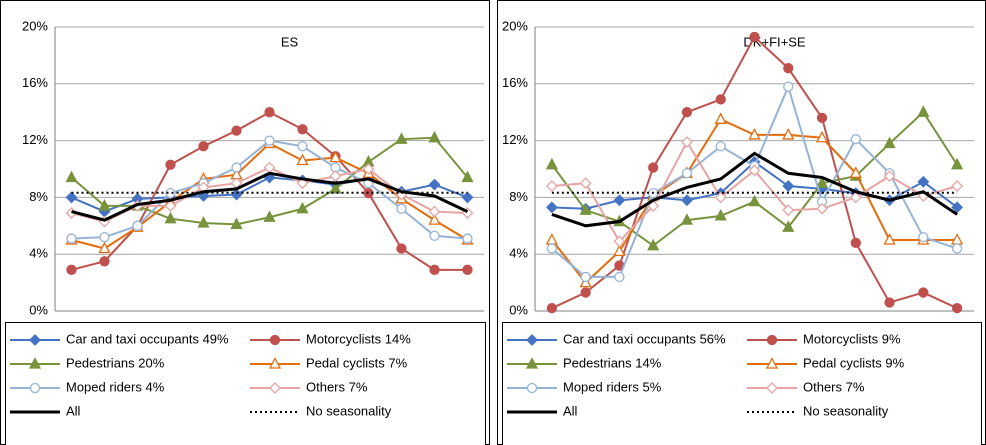 Image resolution: width=986 pixels, height=445 pixels. I want to click on y-tick-label: 16%, so click(515, 82).